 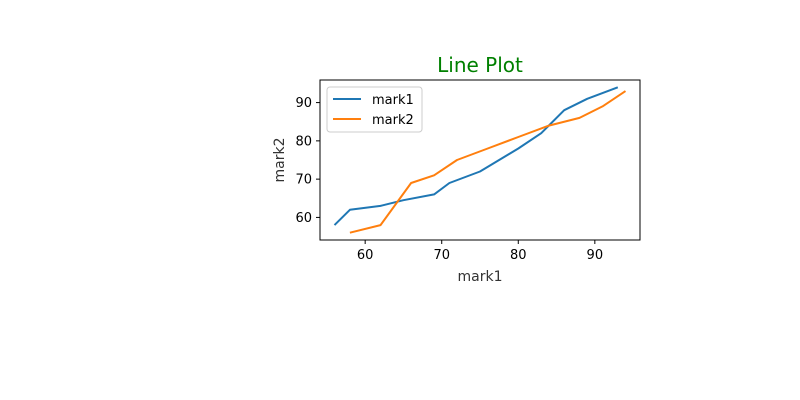 What do you see at coordinates (488, 162) in the screenshot?
I see `series-line-mark2` at bounding box center [488, 162].